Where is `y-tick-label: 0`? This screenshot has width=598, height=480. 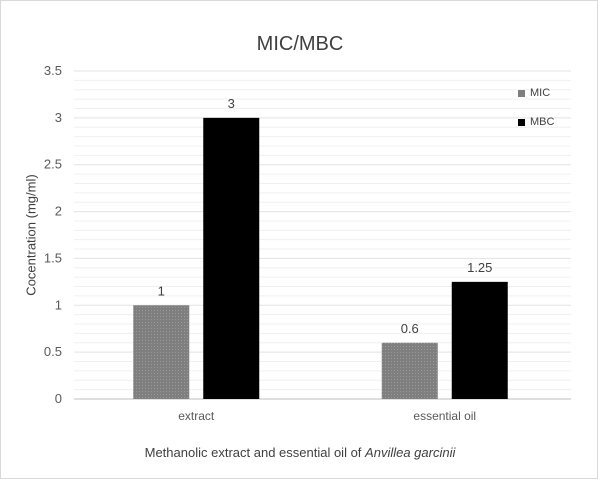 y-tick-label: 0 is located at coordinates (58, 398).